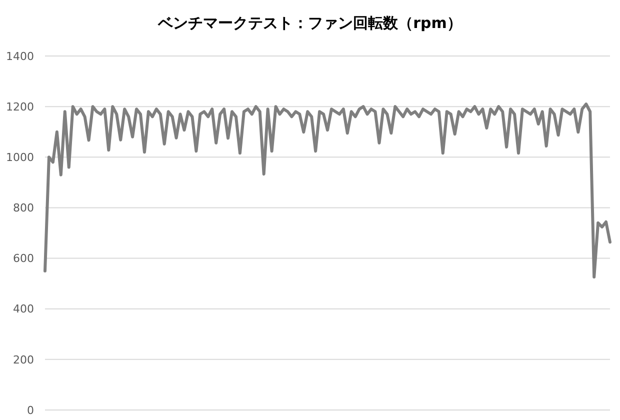 This screenshot has width=620, height=420. I want to click on y-tick-label: 600, so click(23, 259).